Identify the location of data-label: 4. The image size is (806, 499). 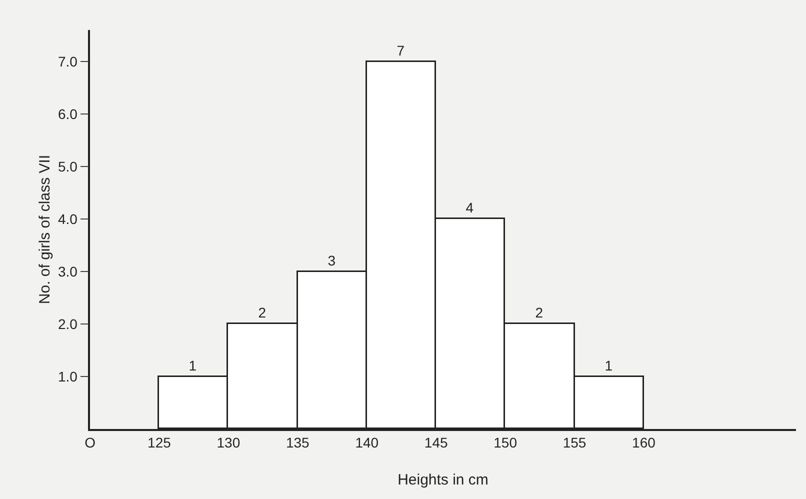
(470, 207).